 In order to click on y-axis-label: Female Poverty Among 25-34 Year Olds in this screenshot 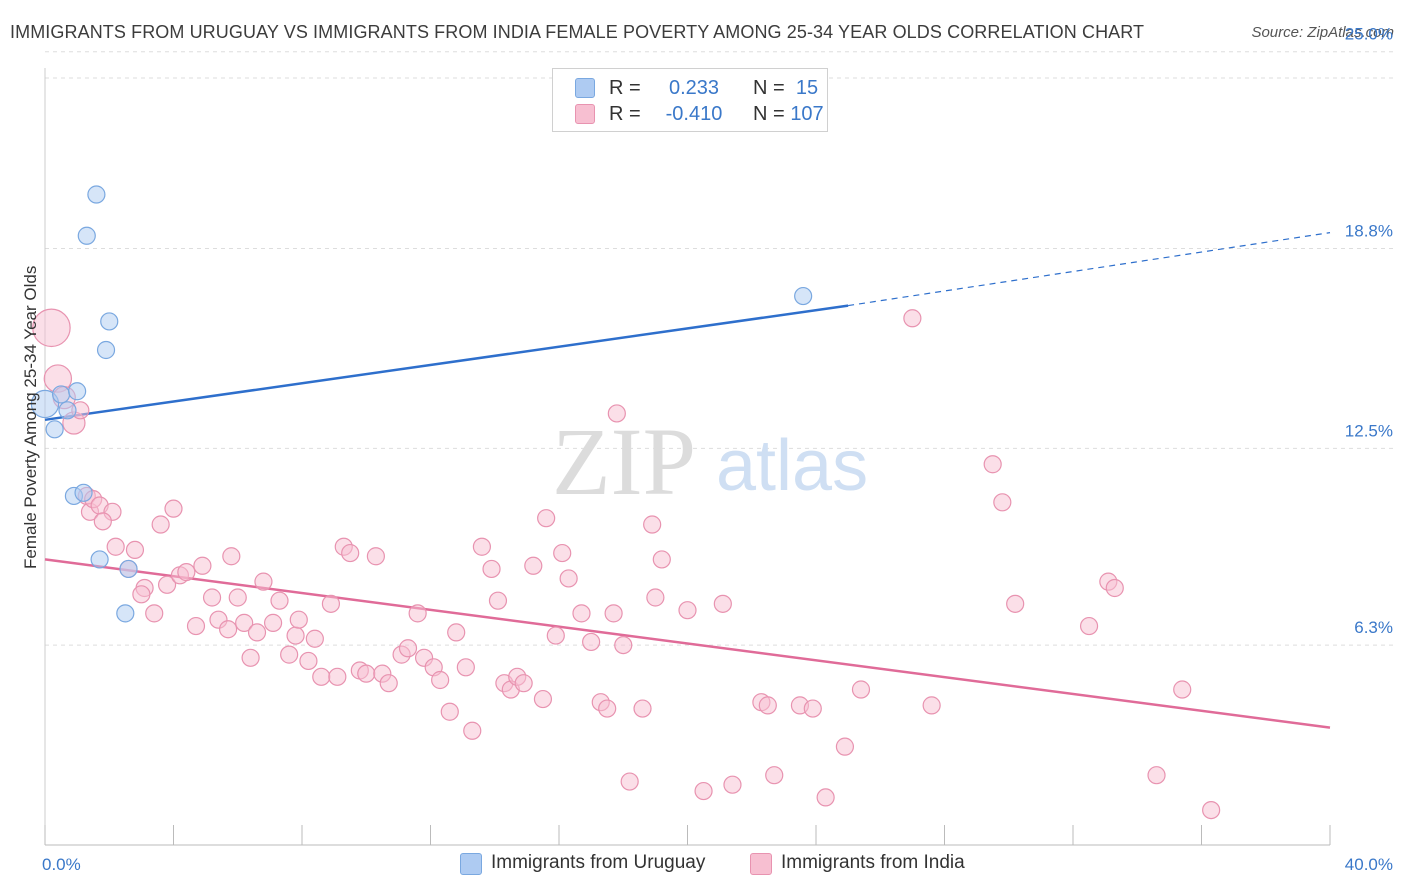, I will do `click(30, 417)`.